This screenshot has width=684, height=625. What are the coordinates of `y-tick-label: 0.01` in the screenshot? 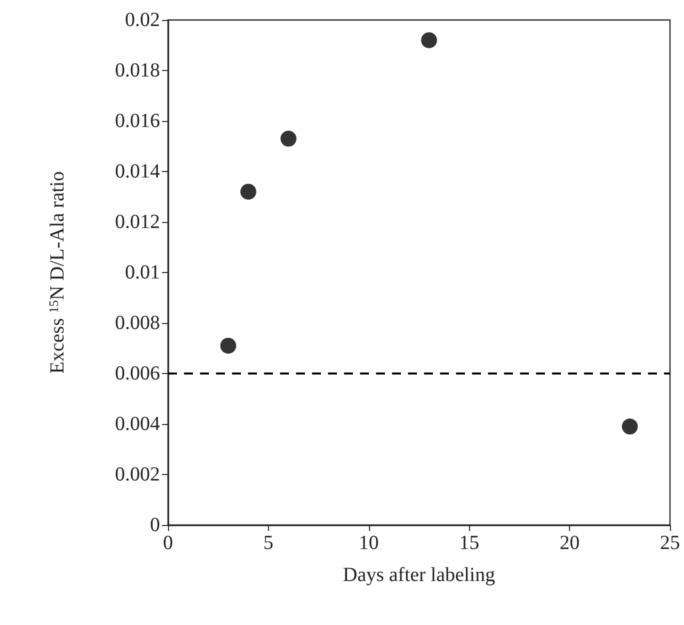 It's located at (142, 273).